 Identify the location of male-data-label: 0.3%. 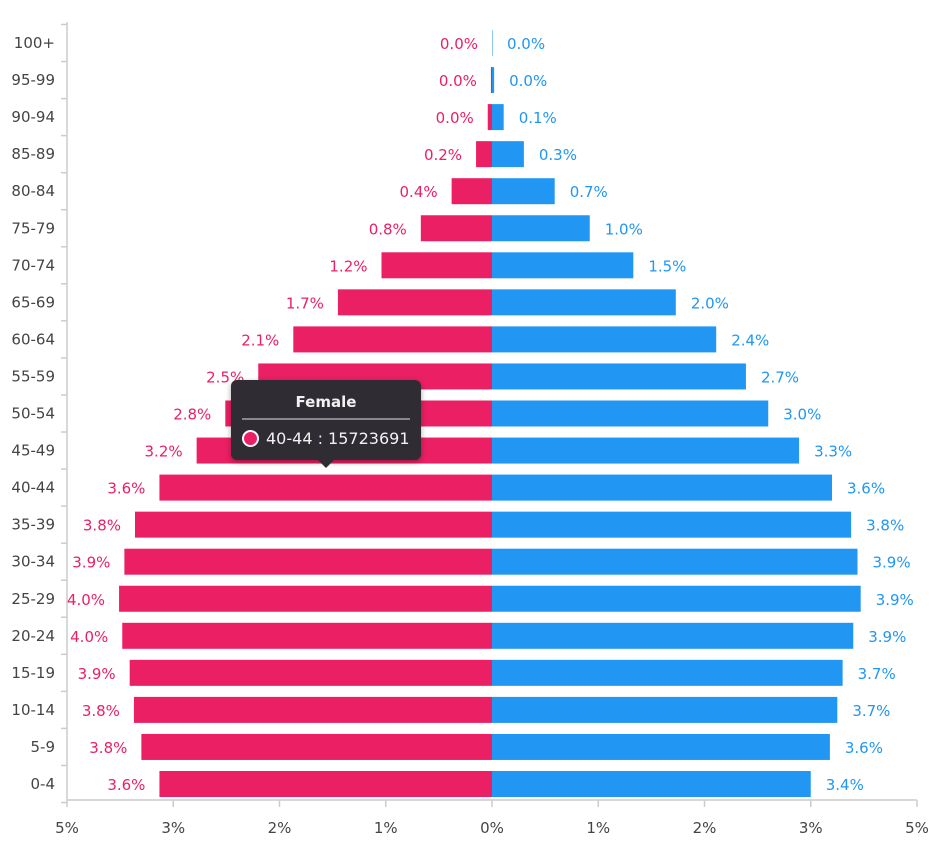
(558, 155).